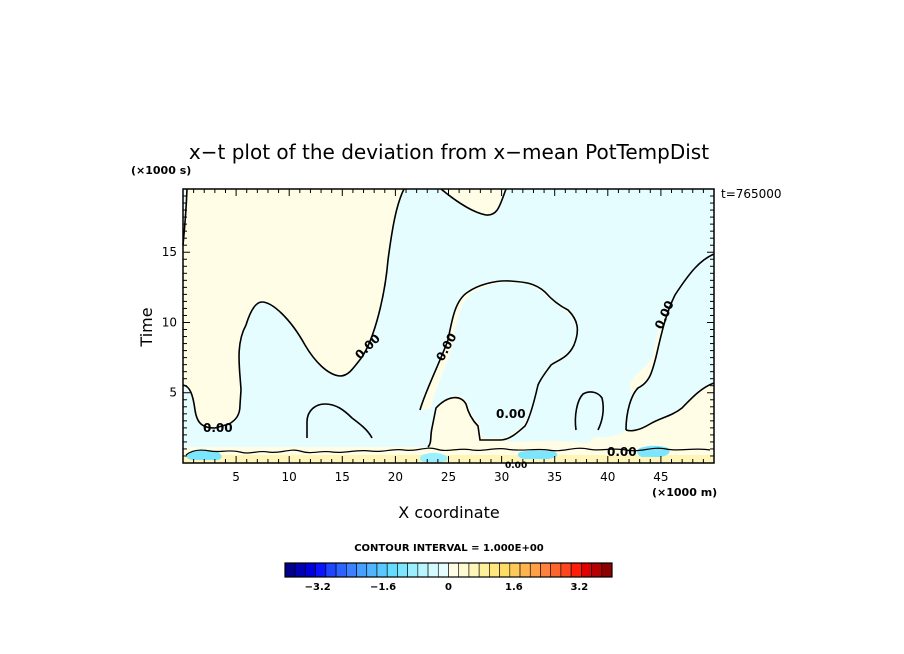  Describe the element at coordinates (501, 477) in the screenshot. I see `x-tick-label: 30` at that location.